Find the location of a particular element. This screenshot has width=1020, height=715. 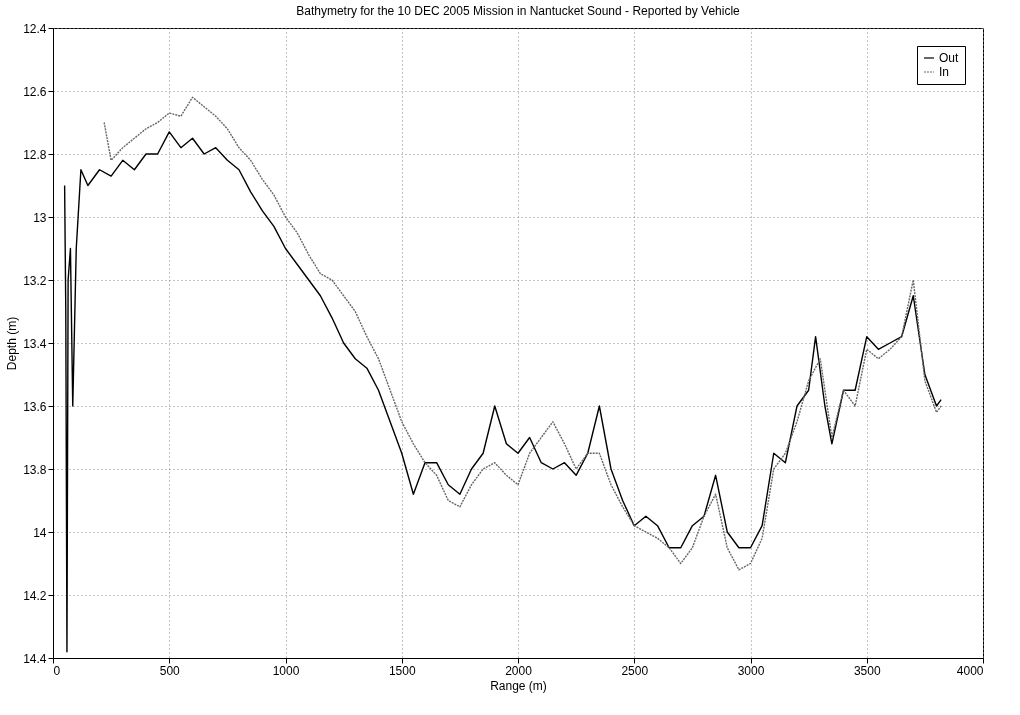

y-tick-label: 12.6 is located at coordinates (35, 91).